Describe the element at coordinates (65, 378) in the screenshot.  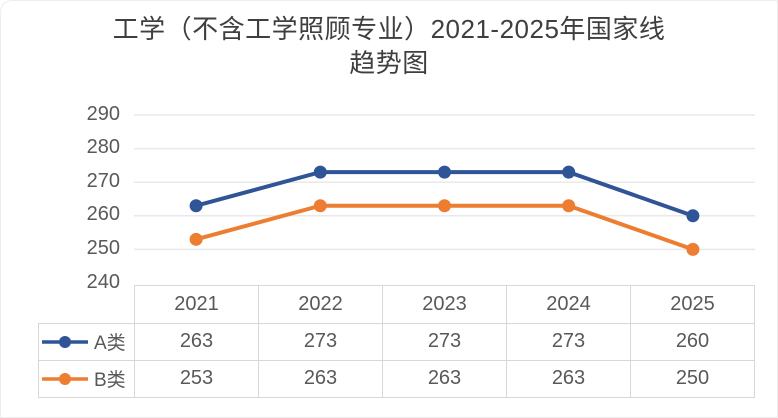
I see `series-b-legend-icon` at that location.